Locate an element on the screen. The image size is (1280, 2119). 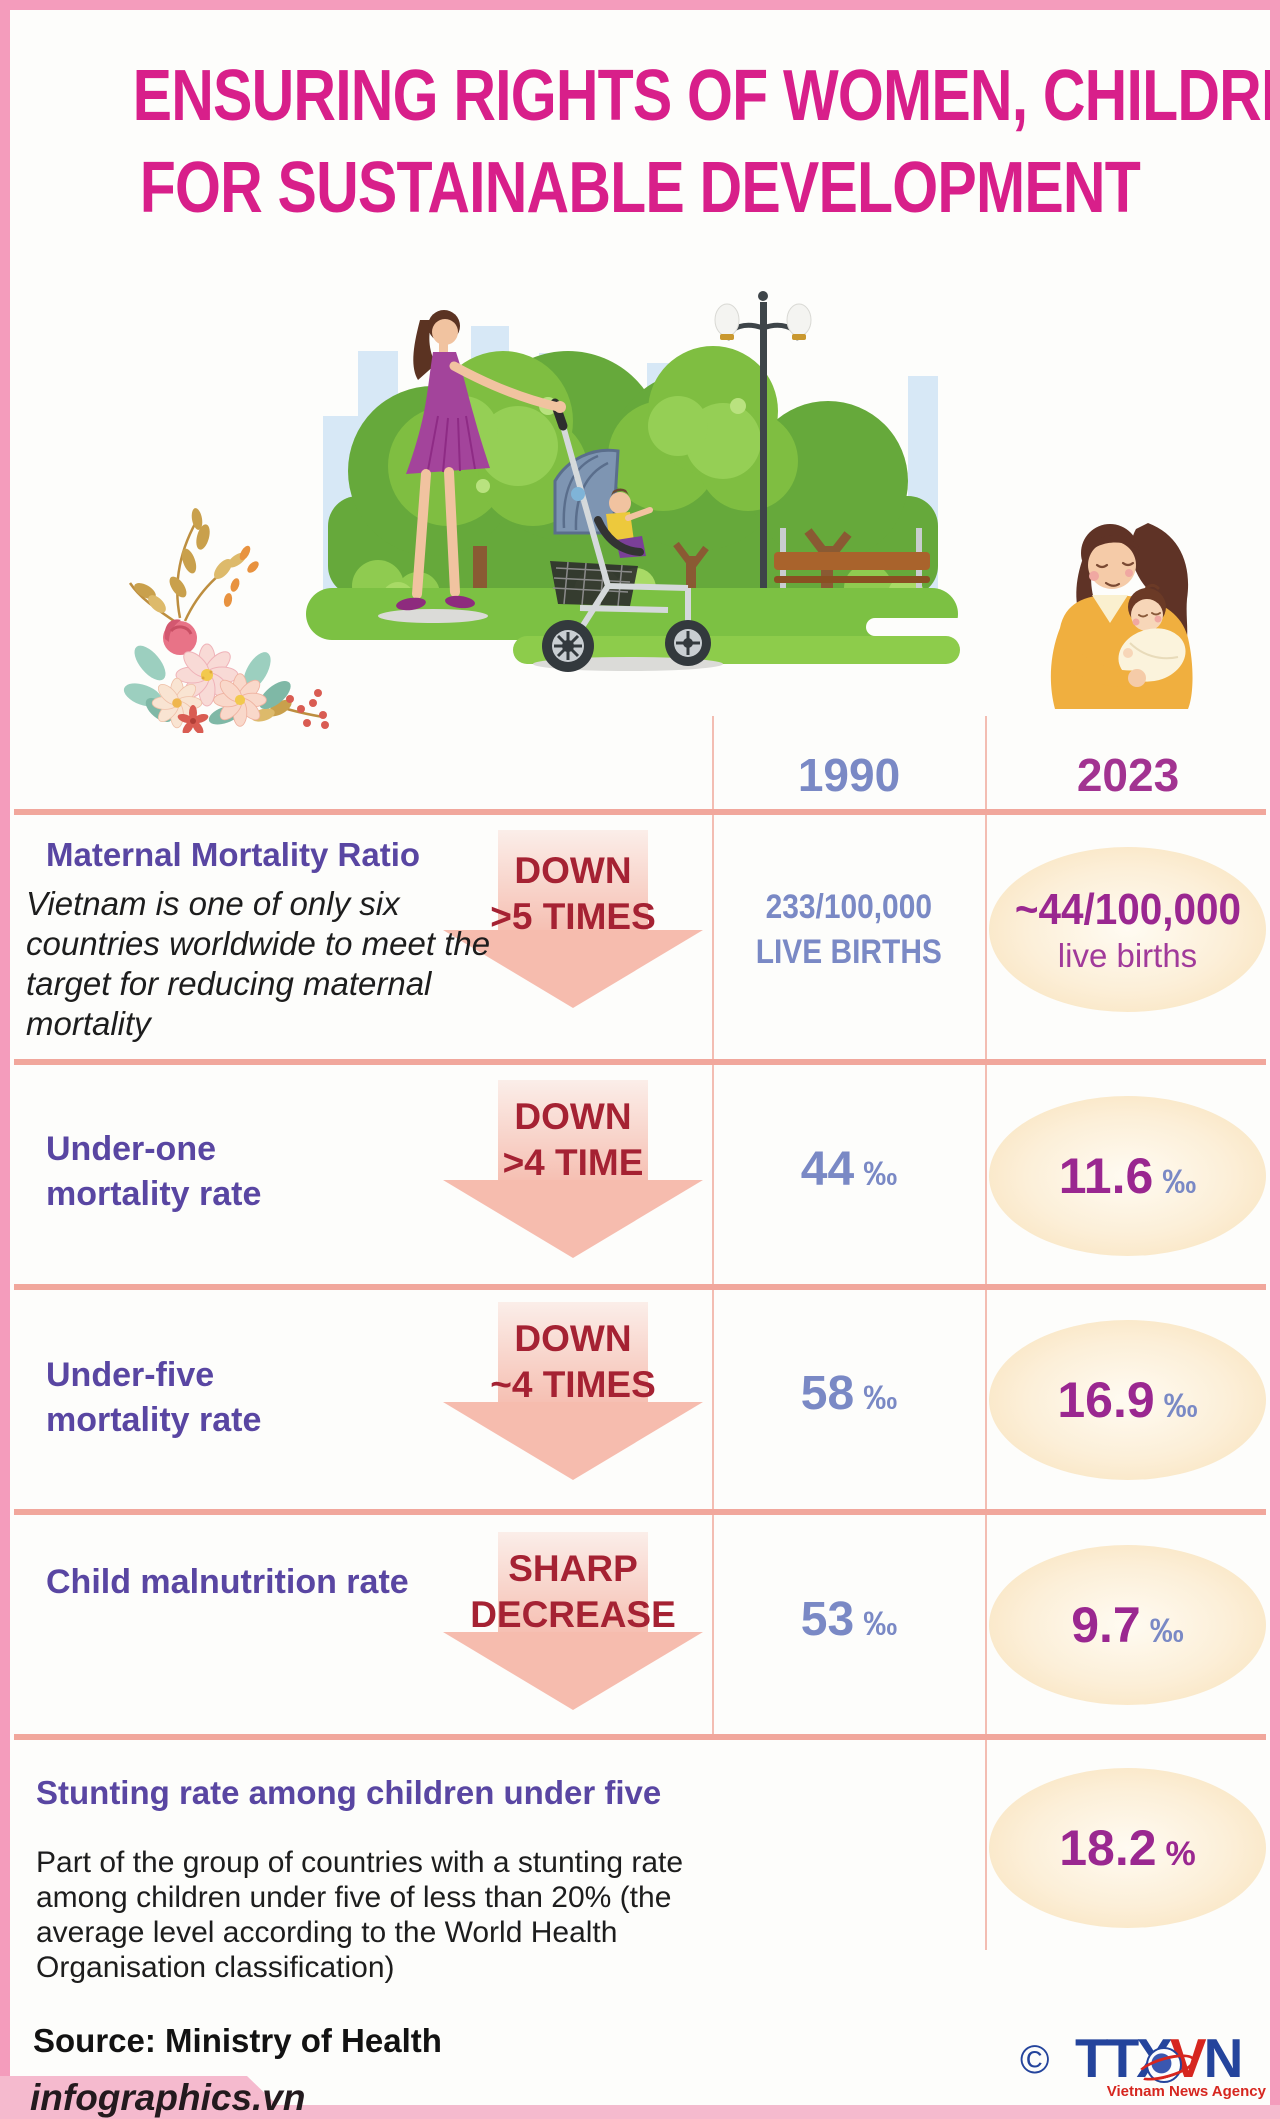
value-2023-bubble-malnutrition: 9.7 ‰ is located at coordinates (1127, 1625).